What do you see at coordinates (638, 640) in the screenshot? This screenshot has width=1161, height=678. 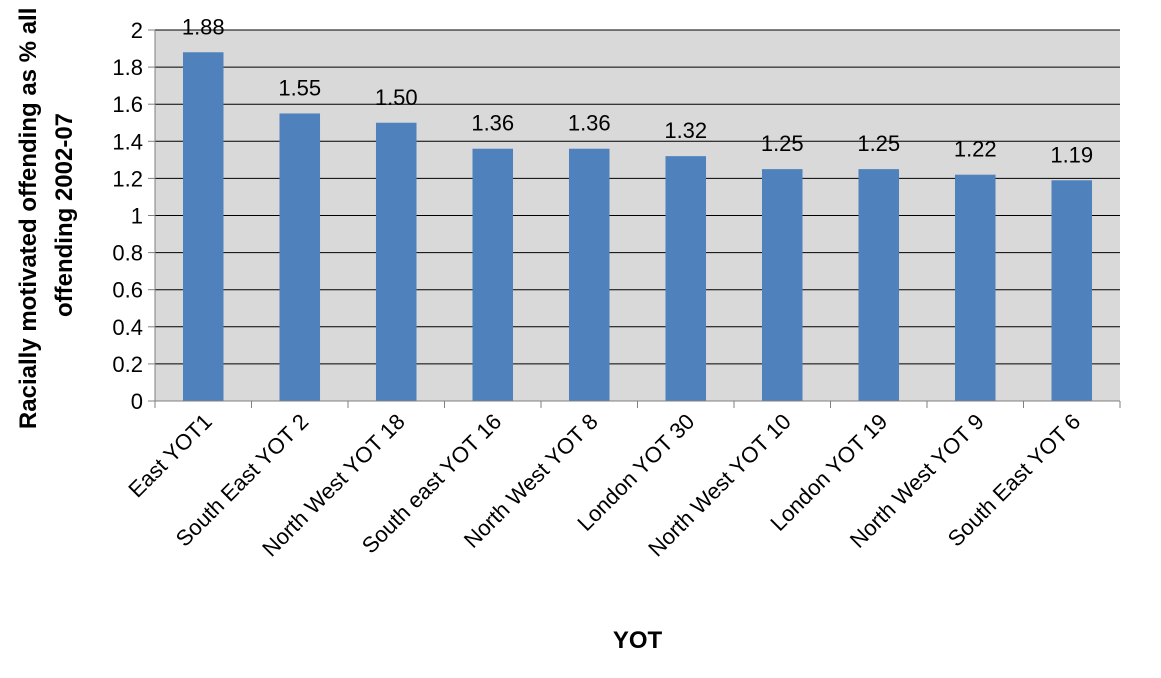 I see `x-axis-title: YOT` at bounding box center [638, 640].